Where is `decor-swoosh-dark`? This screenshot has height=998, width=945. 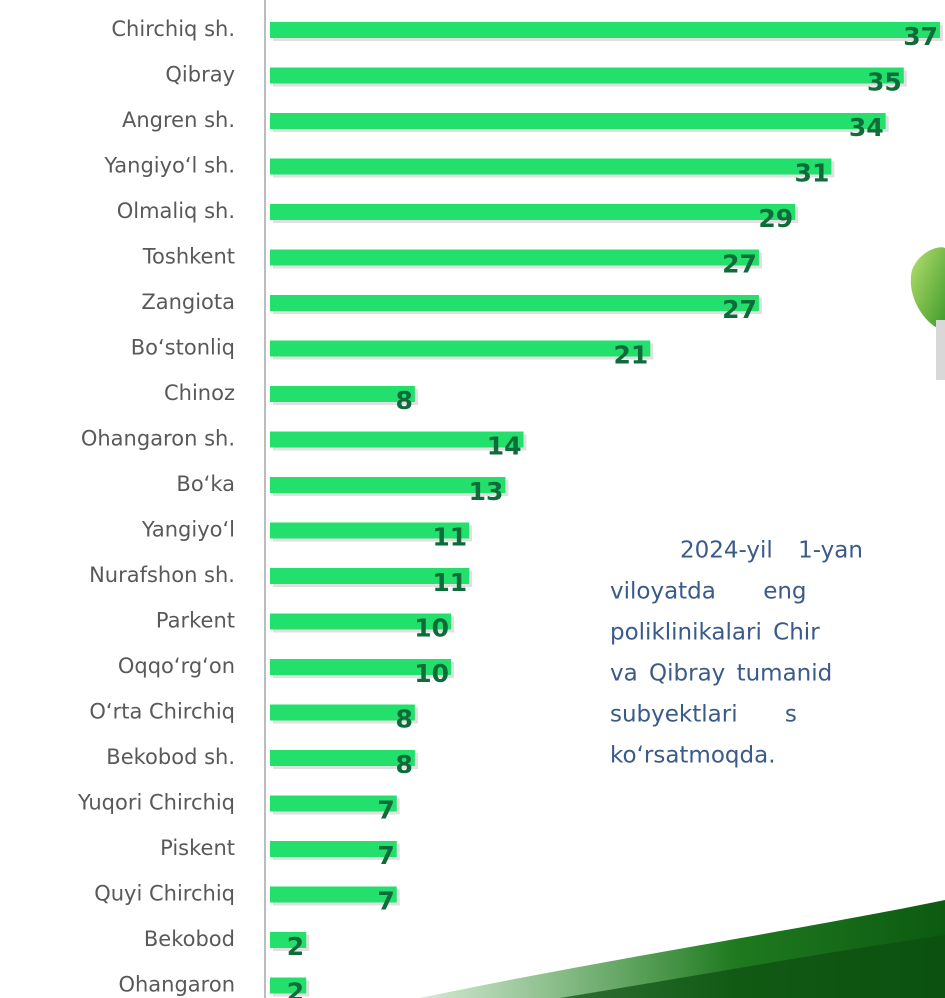 decor-swoosh-dark is located at coordinates (752, 966).